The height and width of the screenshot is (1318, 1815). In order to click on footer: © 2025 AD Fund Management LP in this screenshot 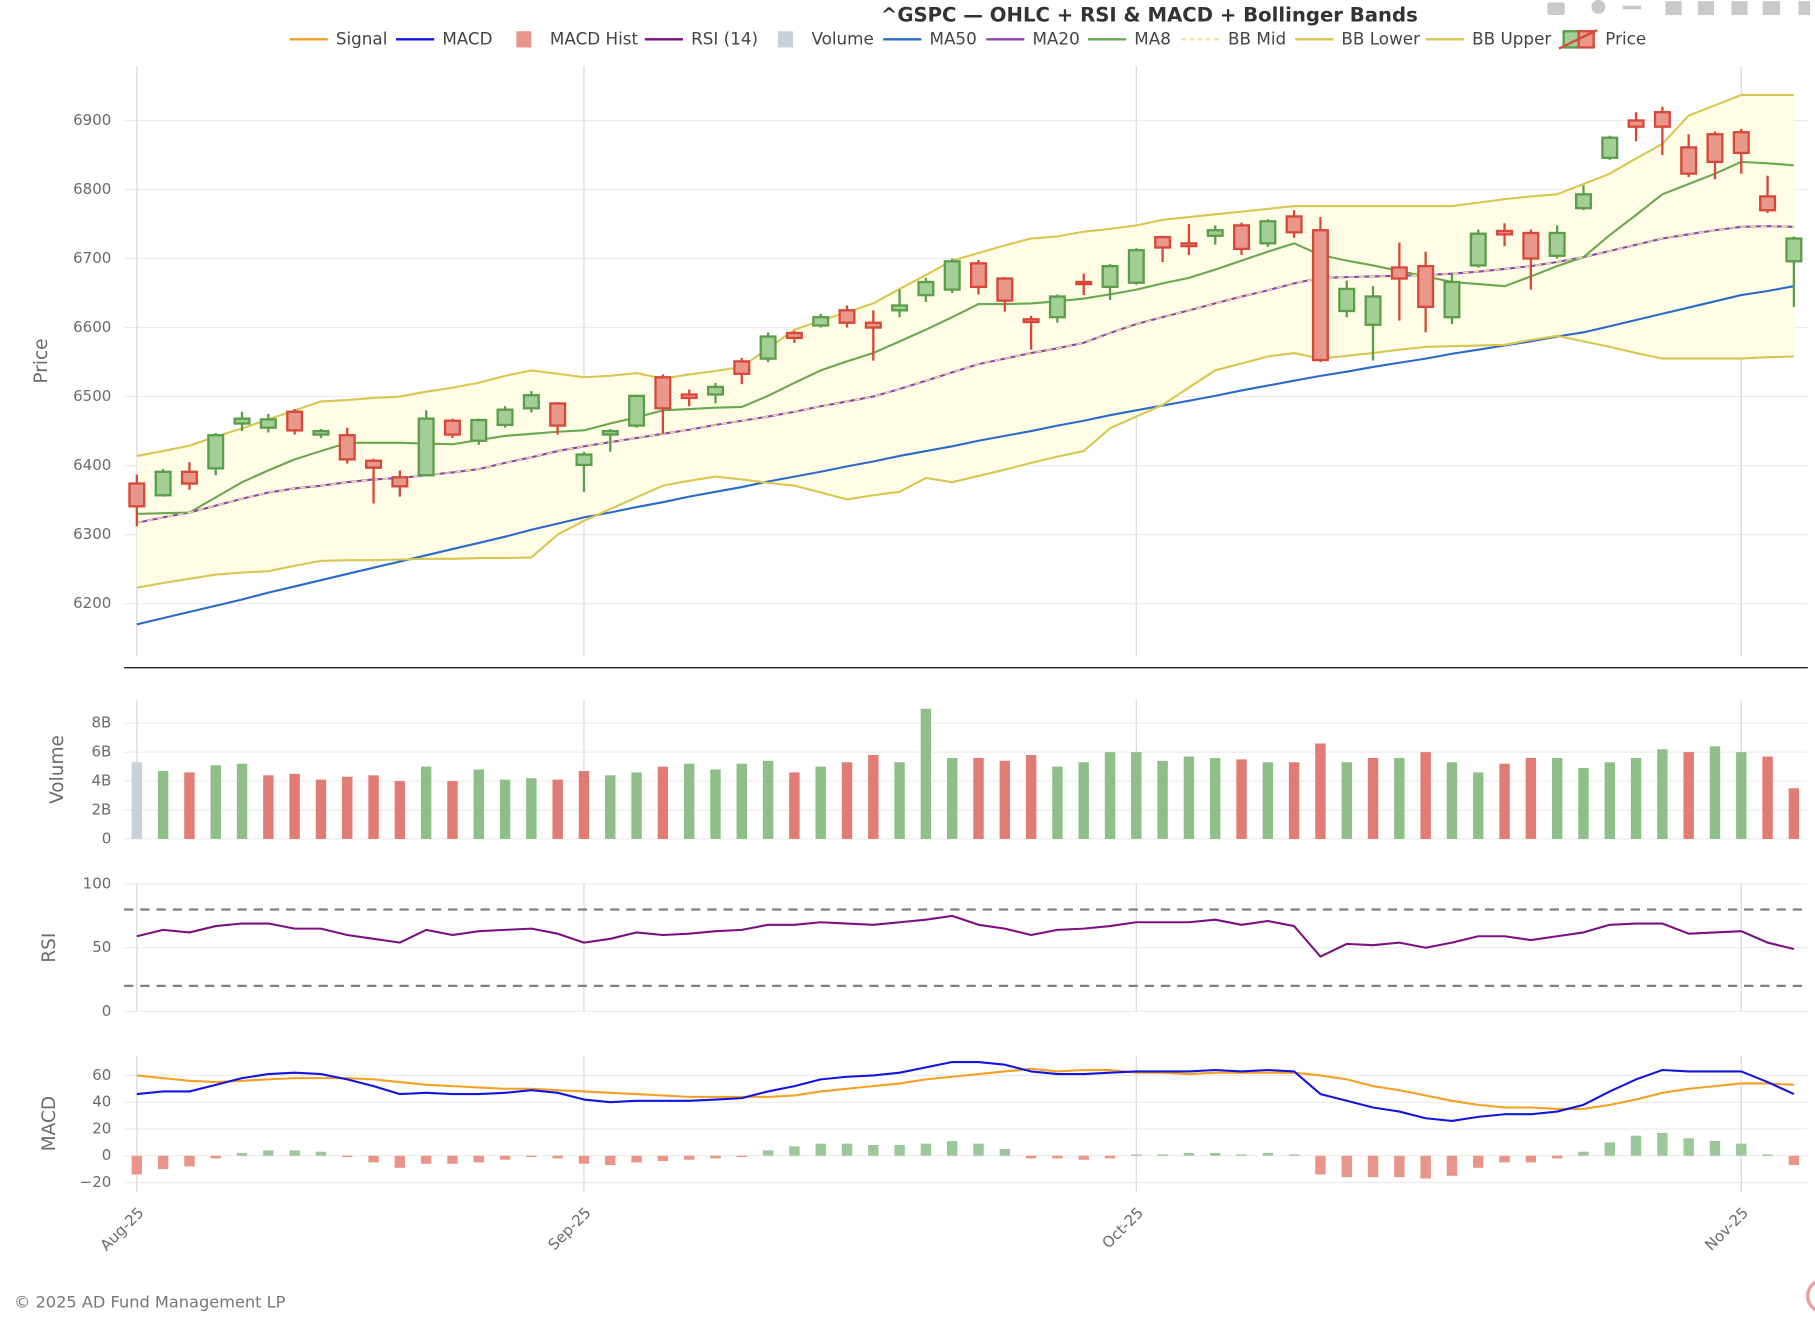, I will do `click(150, 1301)`.